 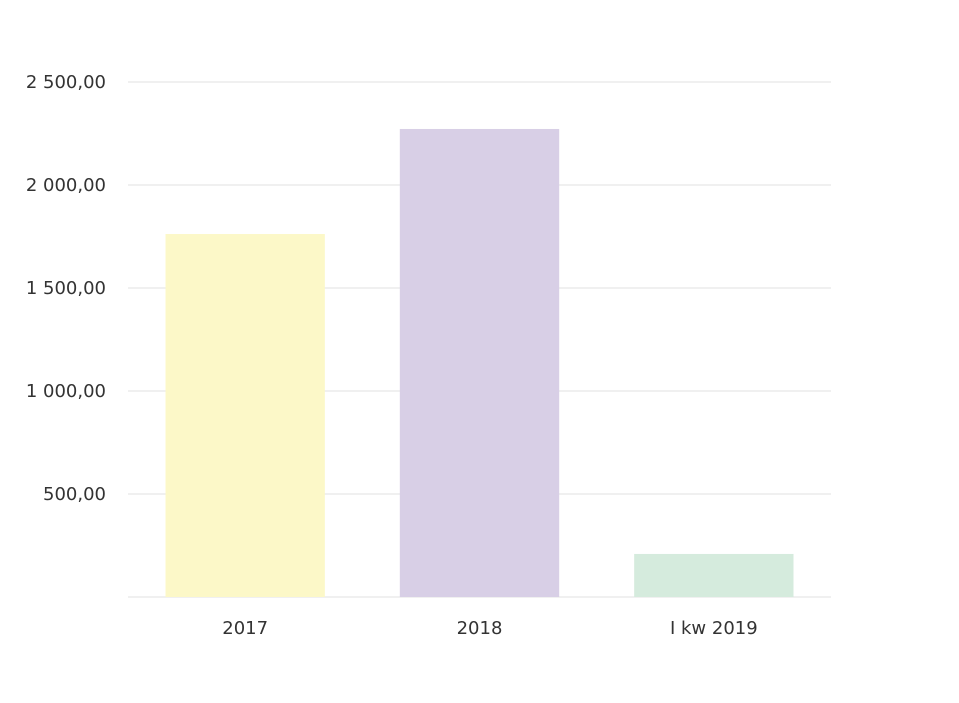 I want to click on x-tick-label: I kw 2019, so click(x=714, y=628).